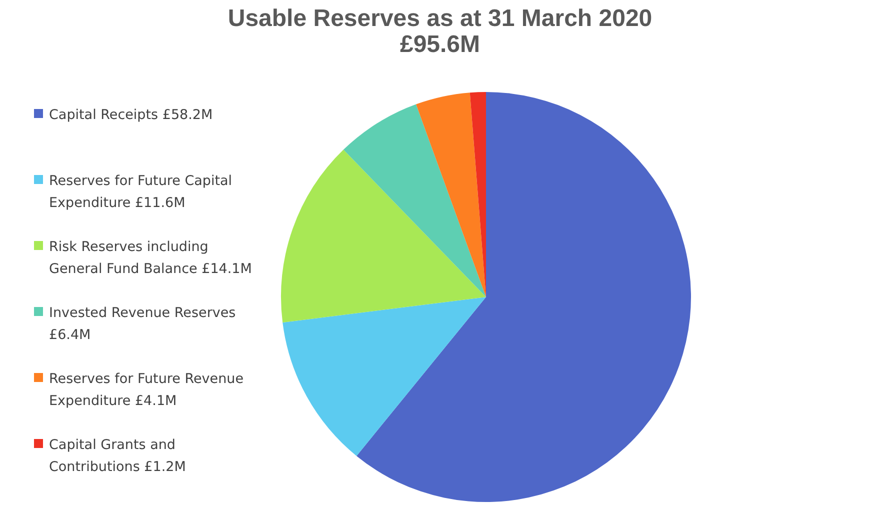  What do you see at coordinates (147, 390) in the screenshot?
I see `legend-label: Reserves for Future Revenue Expenditure £4.1M` at bounding box center [147, 390].